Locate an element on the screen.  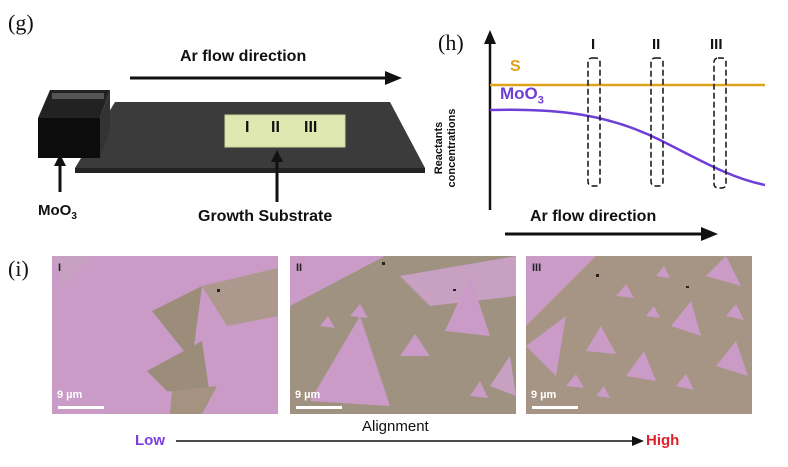
pointer-arrows is located at coordinates (168, 176).